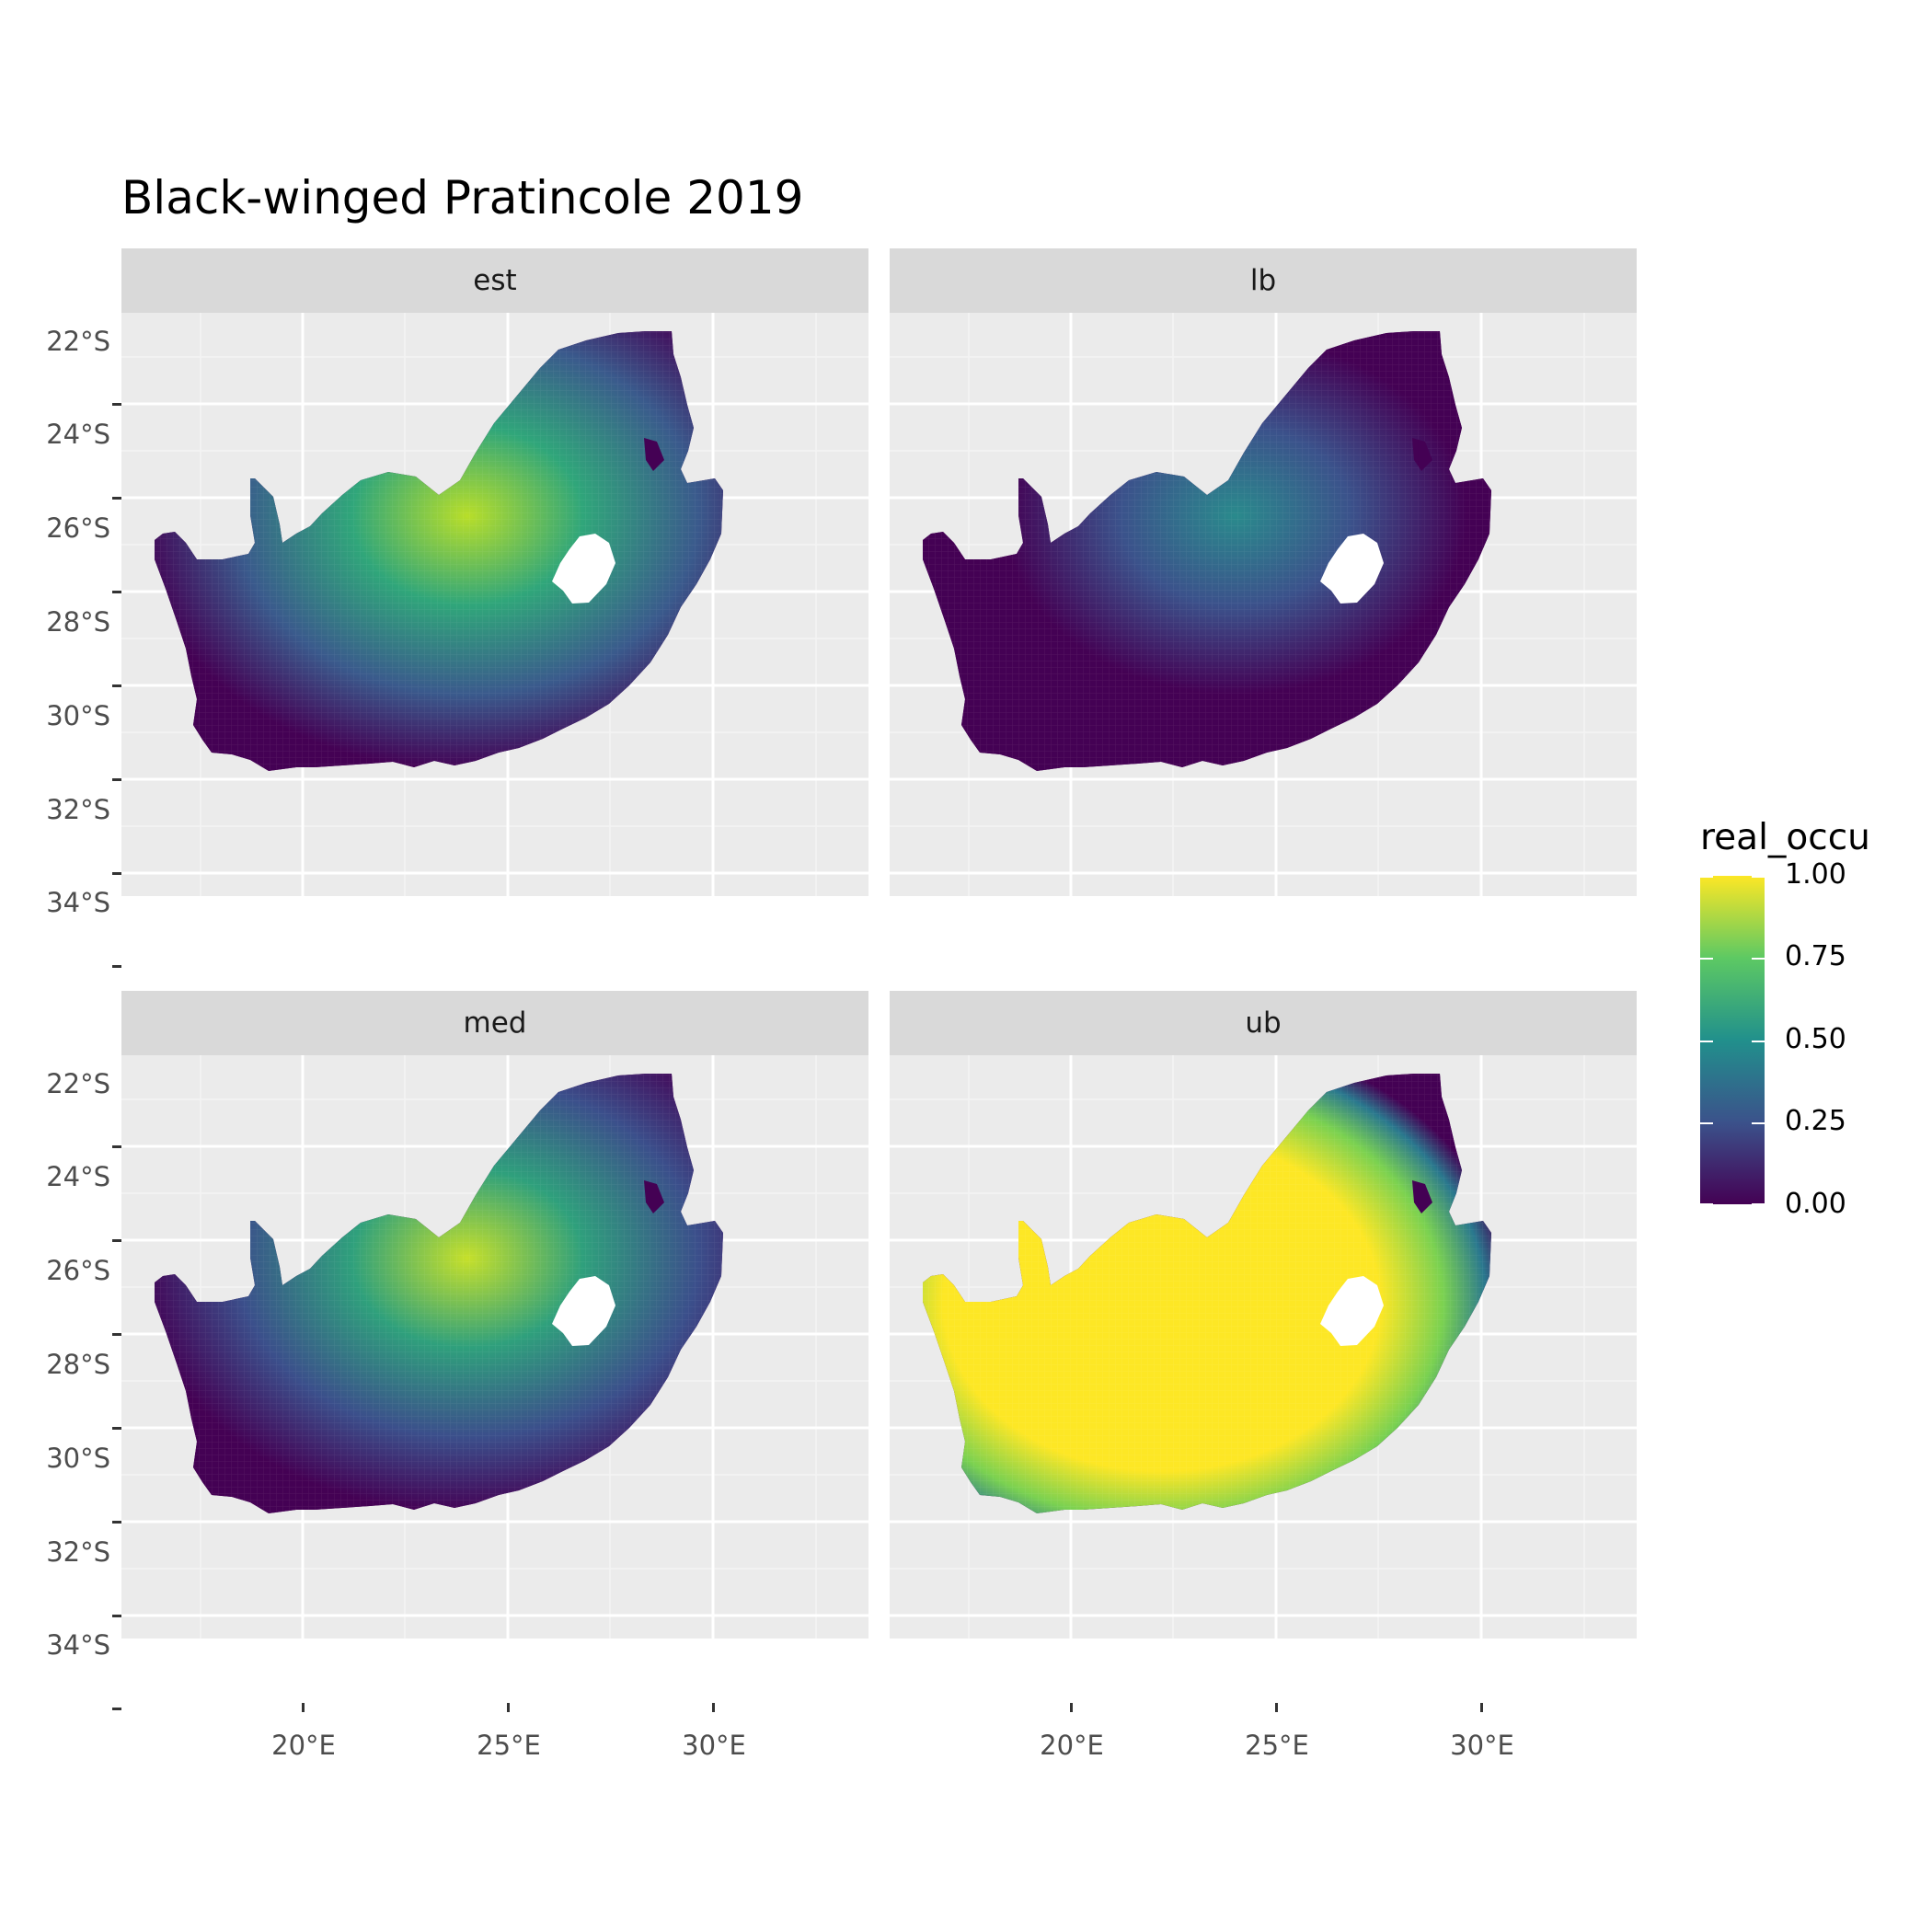  I want to click on facet-strip-med: med, so click(494, 1023).